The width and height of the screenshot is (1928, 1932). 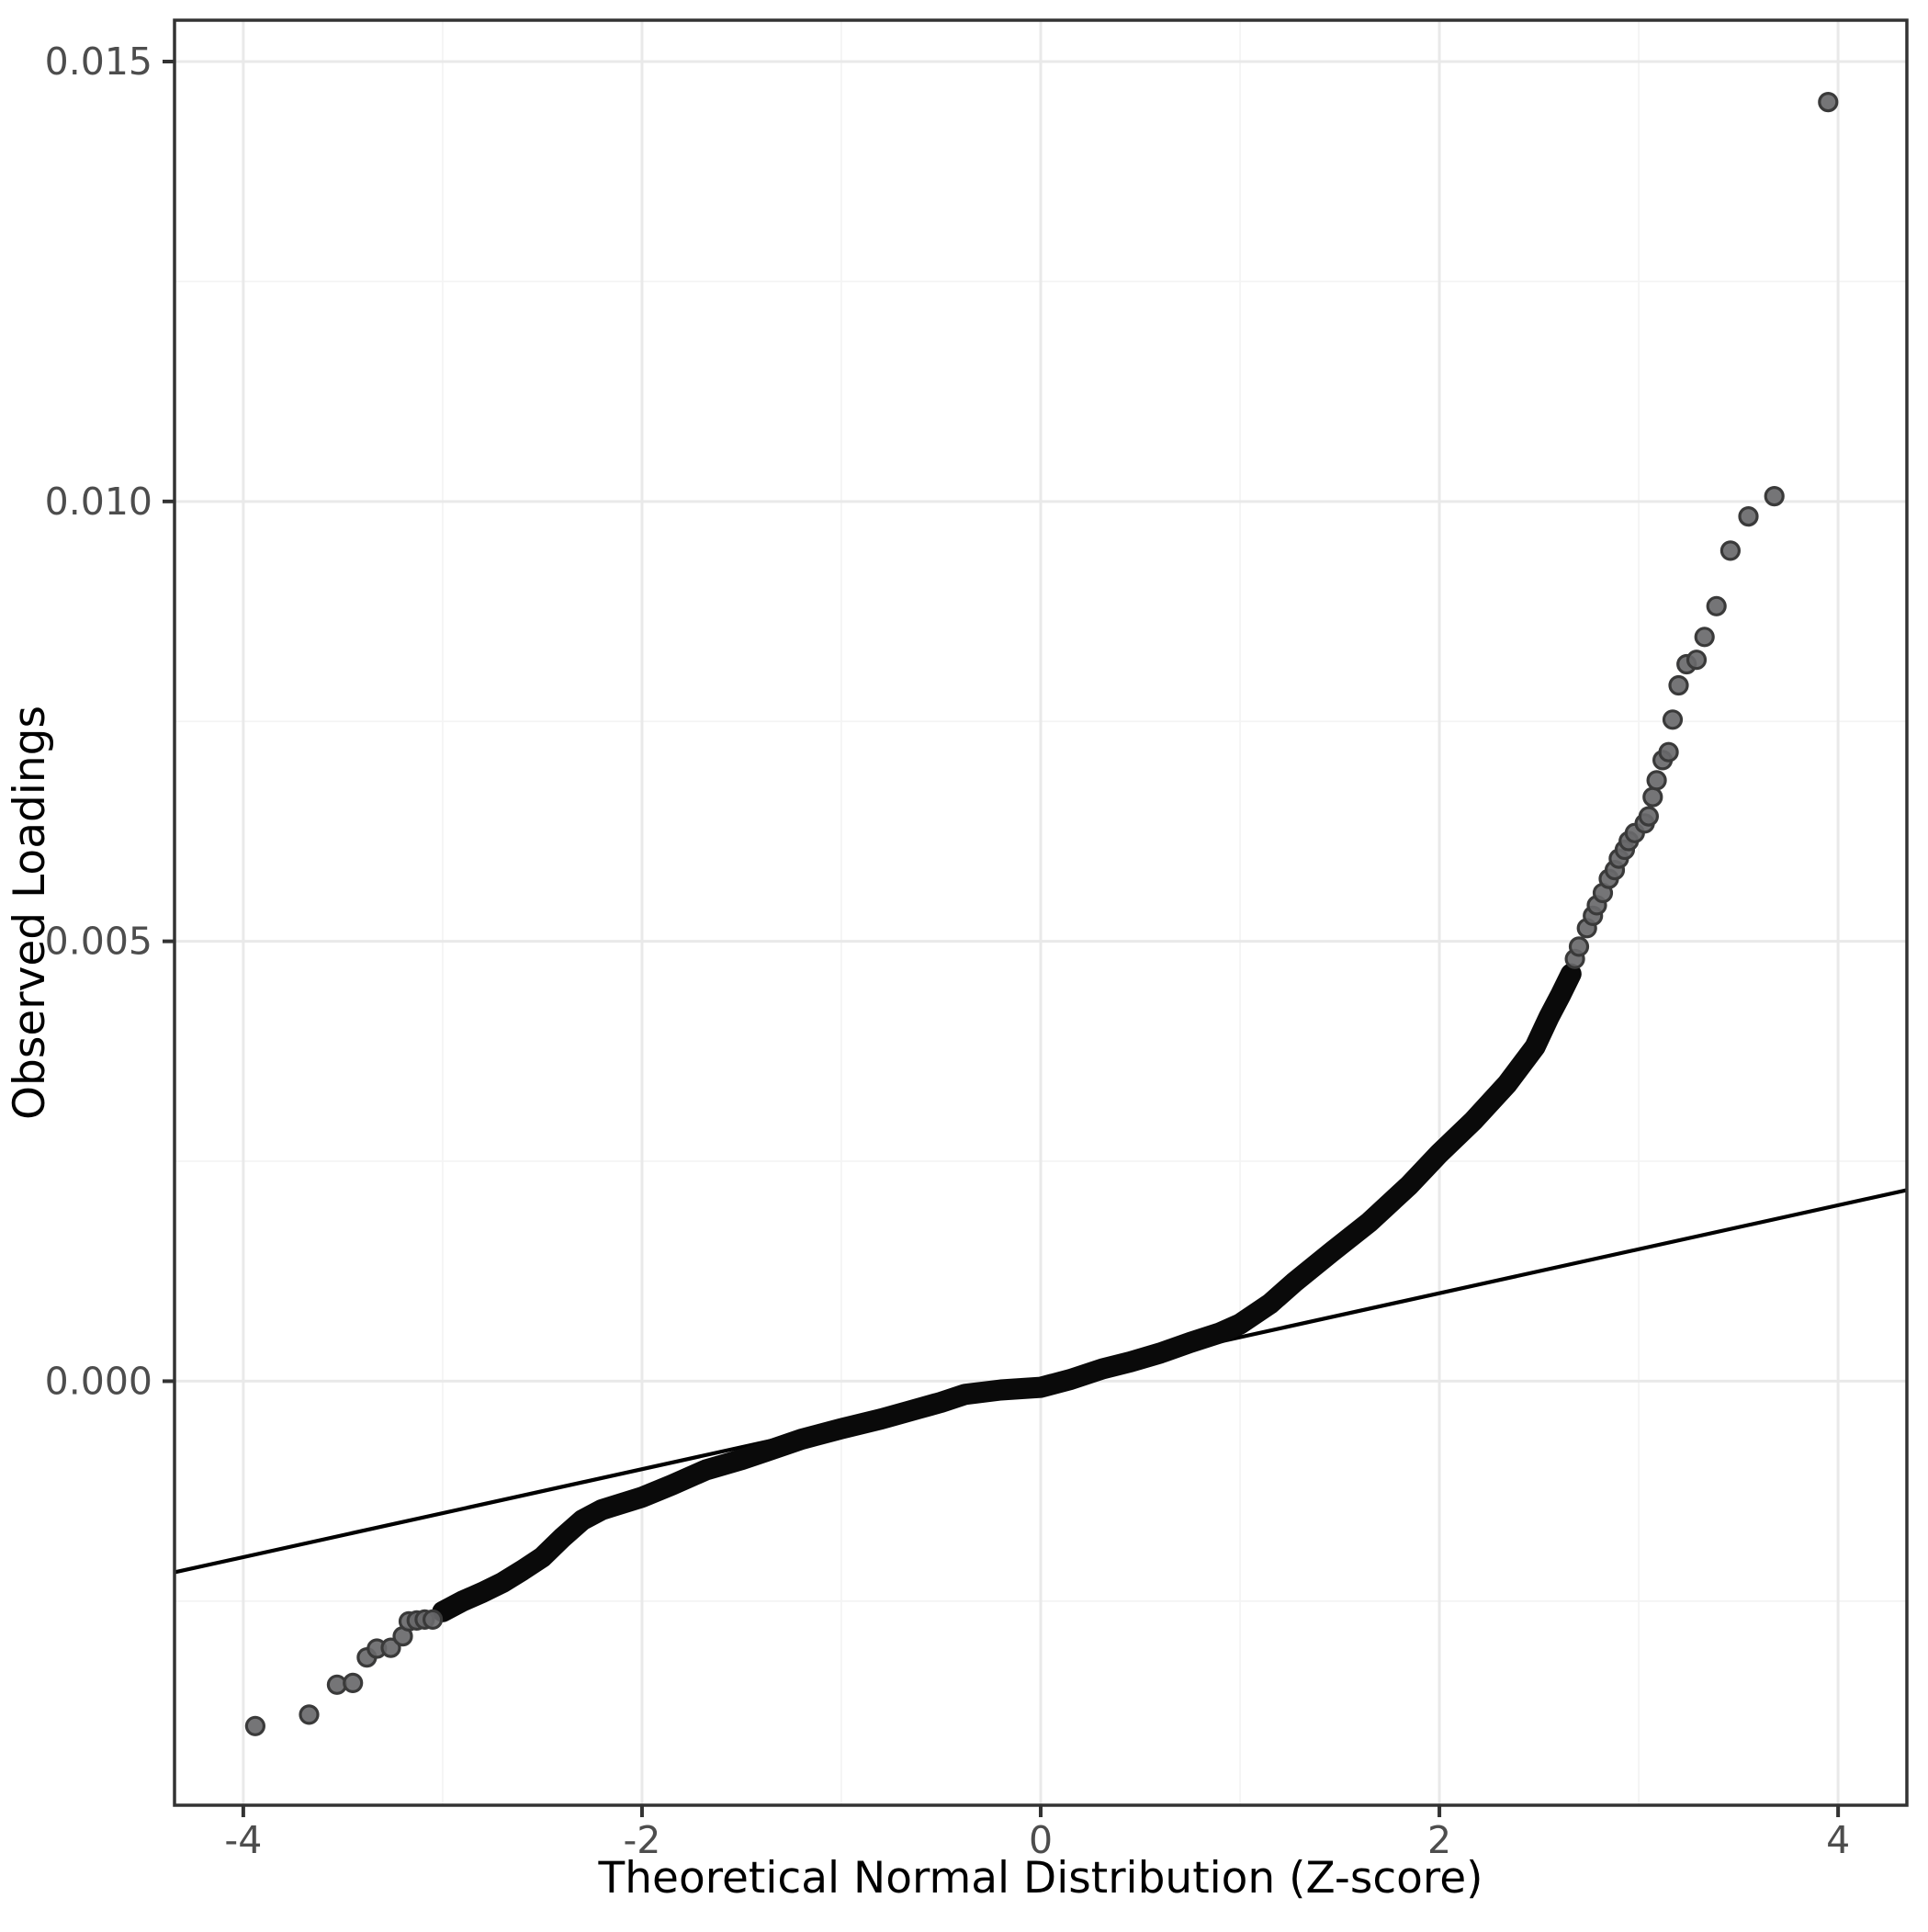 I want to click on y-tick-label: 0.000, so click(x=98, y=1381).